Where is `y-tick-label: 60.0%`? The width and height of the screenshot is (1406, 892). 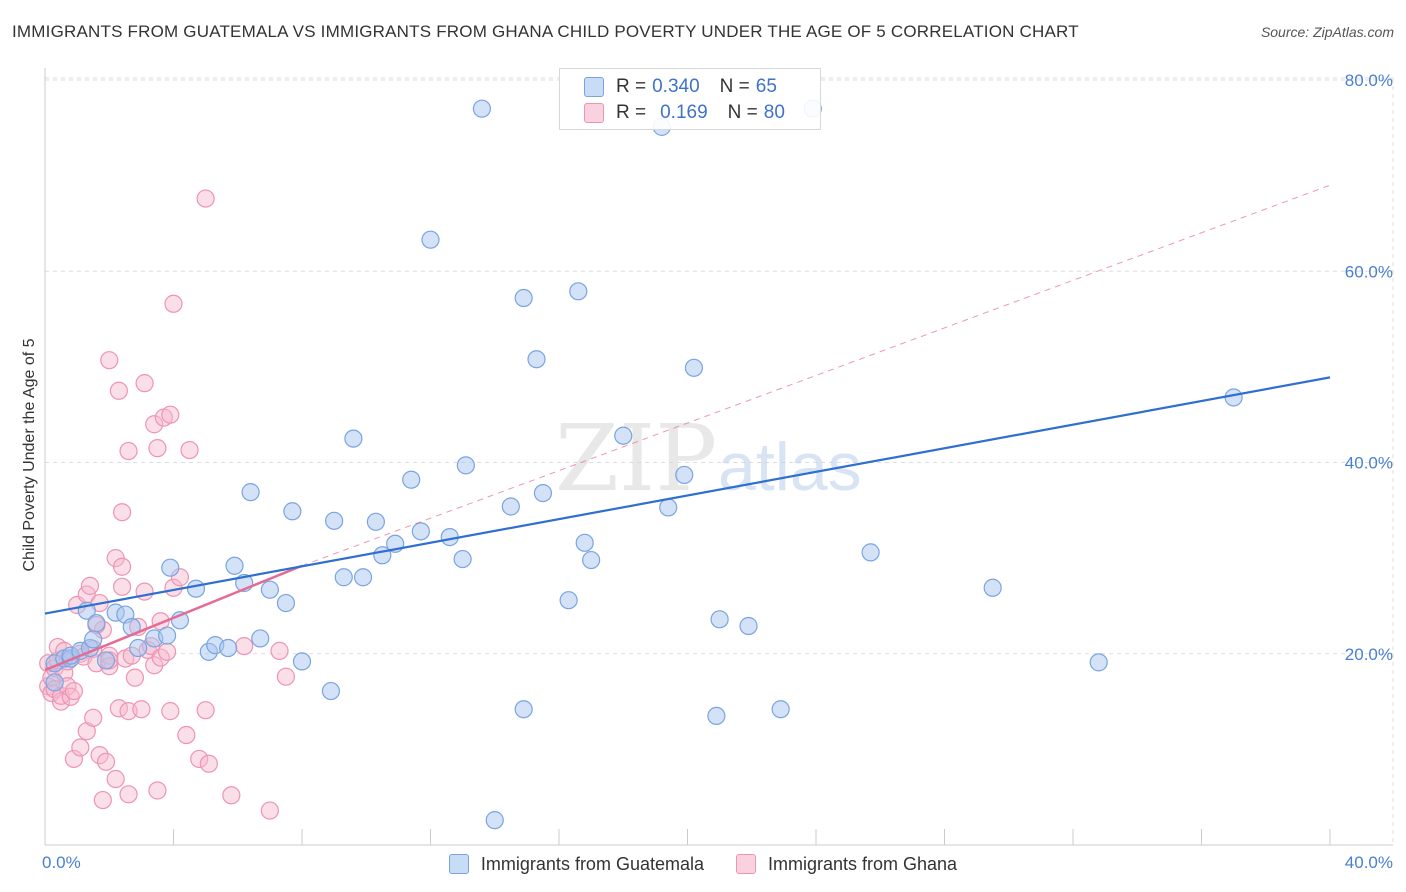 y-tick-label: 60.0% is located at coordinates (1369, 271).